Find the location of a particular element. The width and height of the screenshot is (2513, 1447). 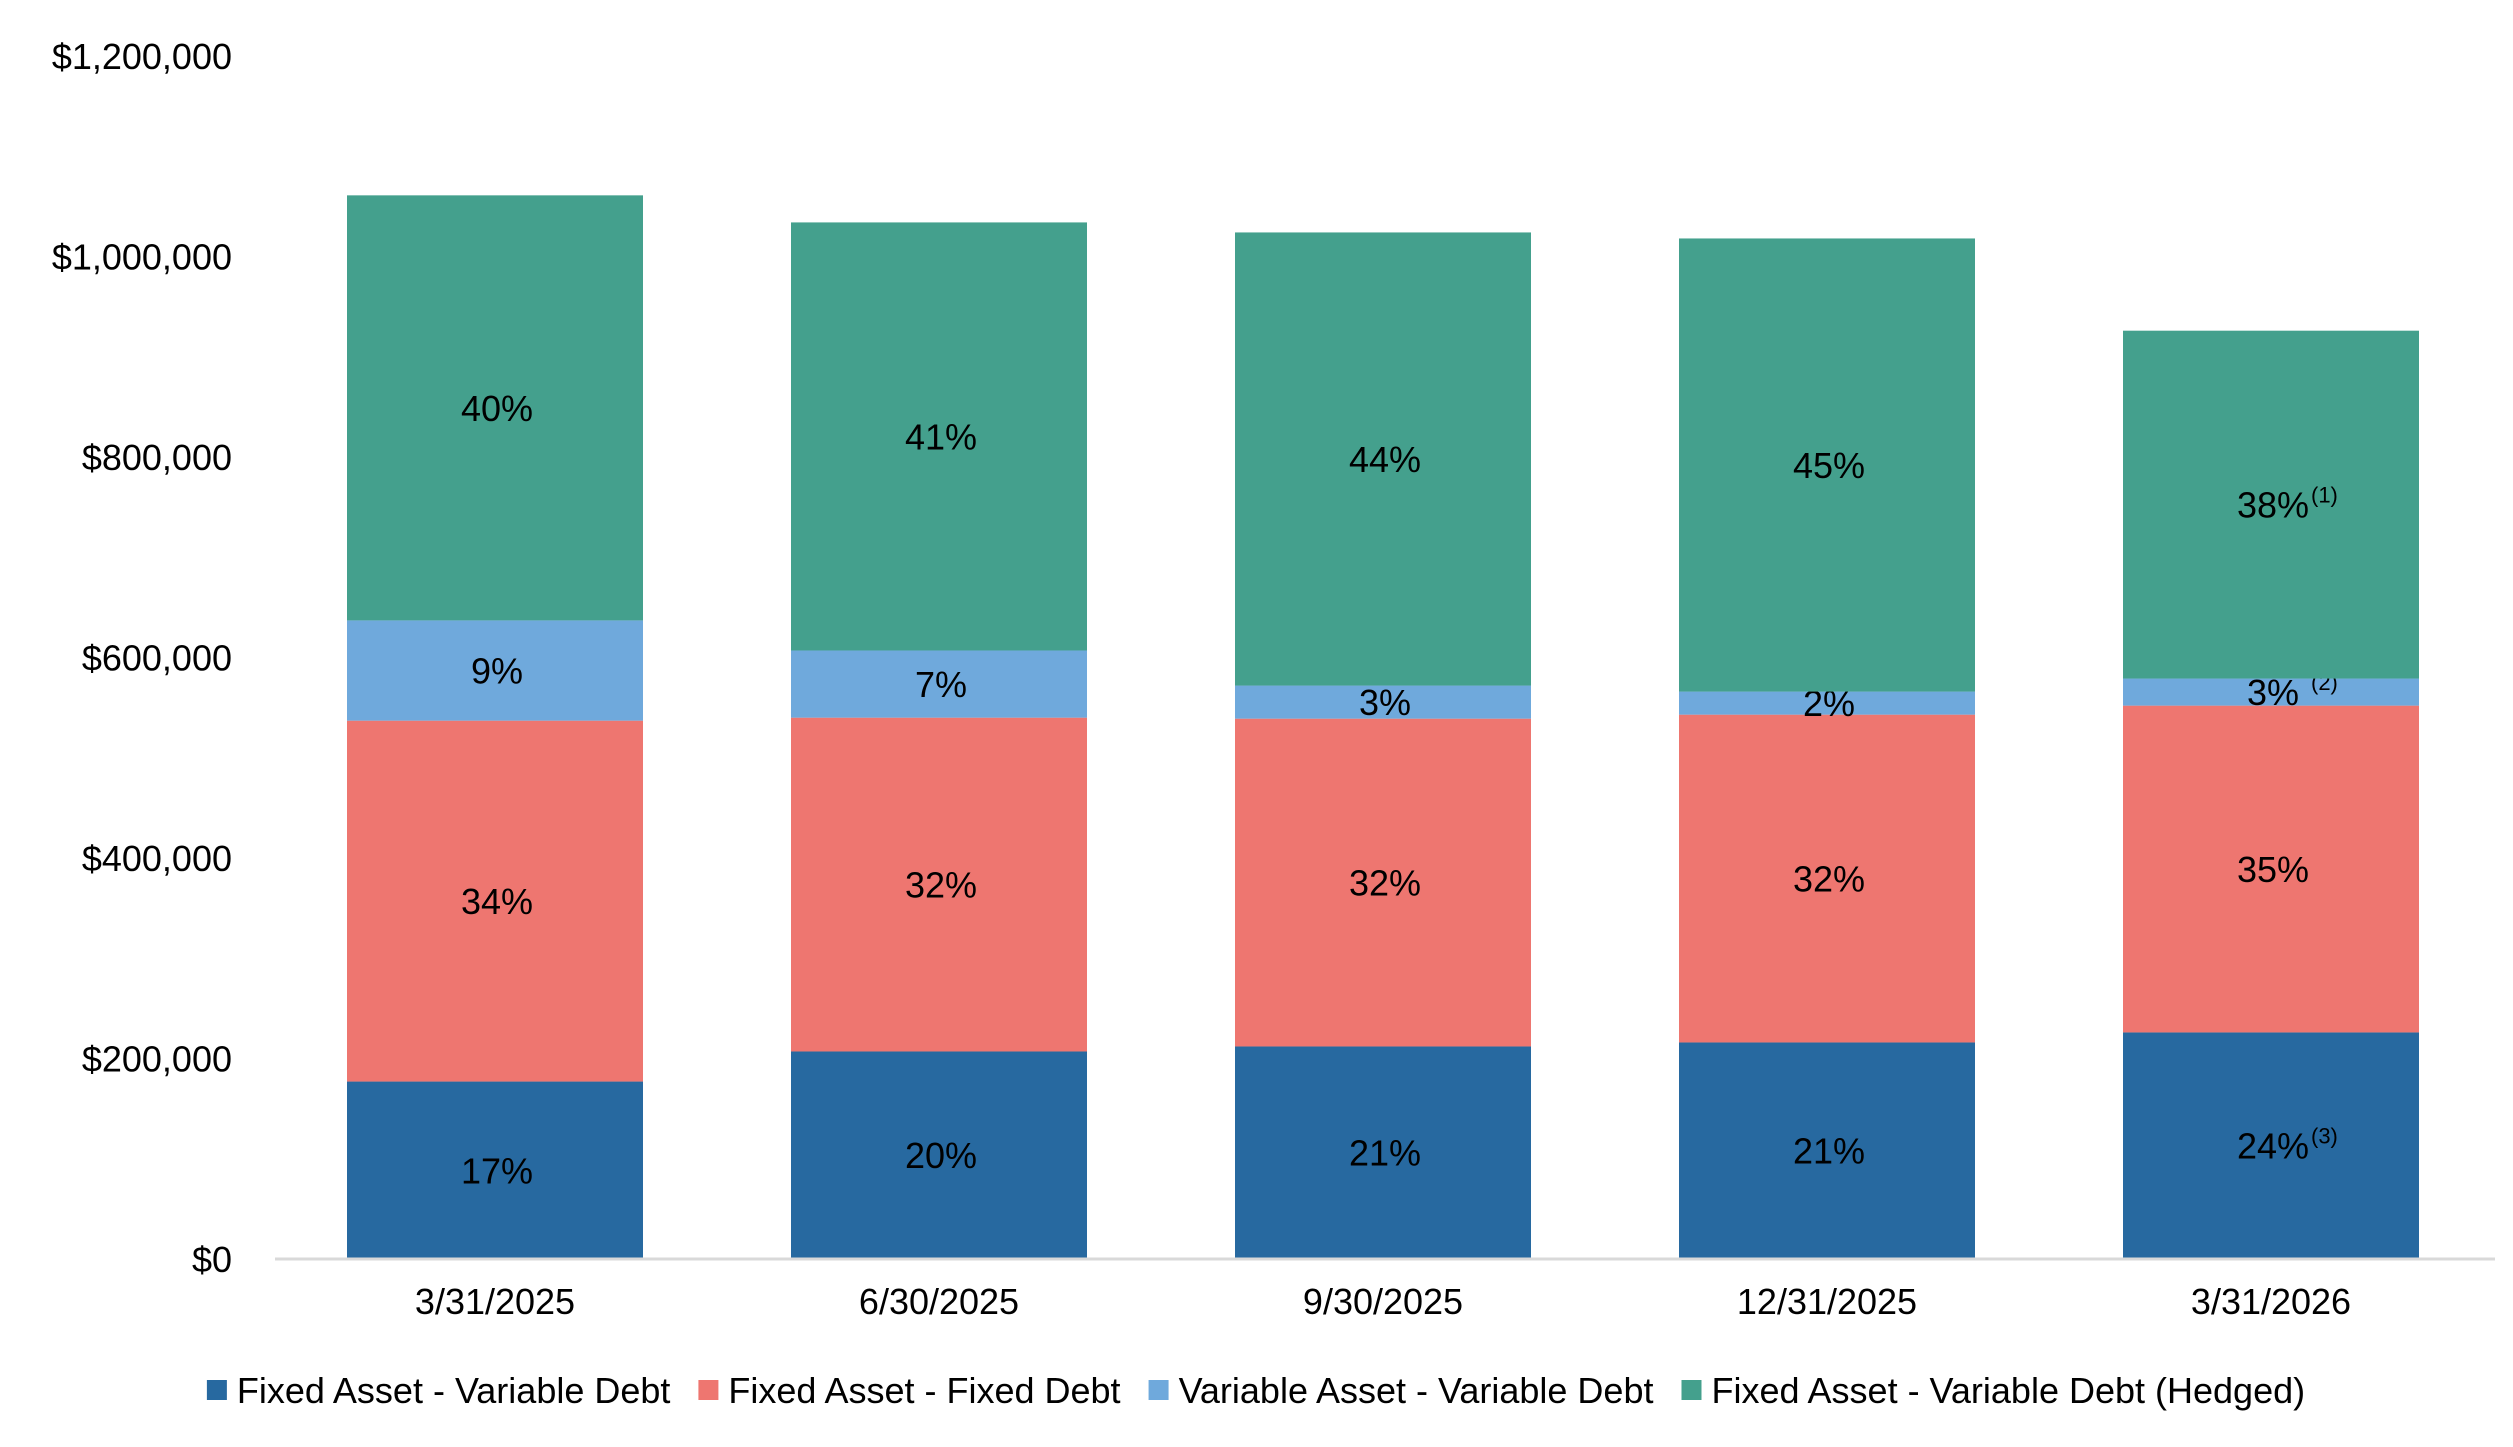

bar-stack: 17% 34% 9% 40% is located at coordinates (495, 727).